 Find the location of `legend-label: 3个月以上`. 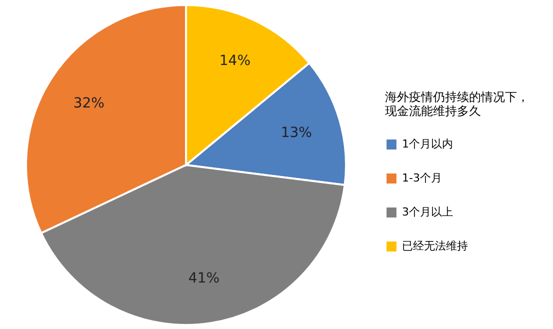

legend-label: 3个月以上 is located at coordinates (427, 212).